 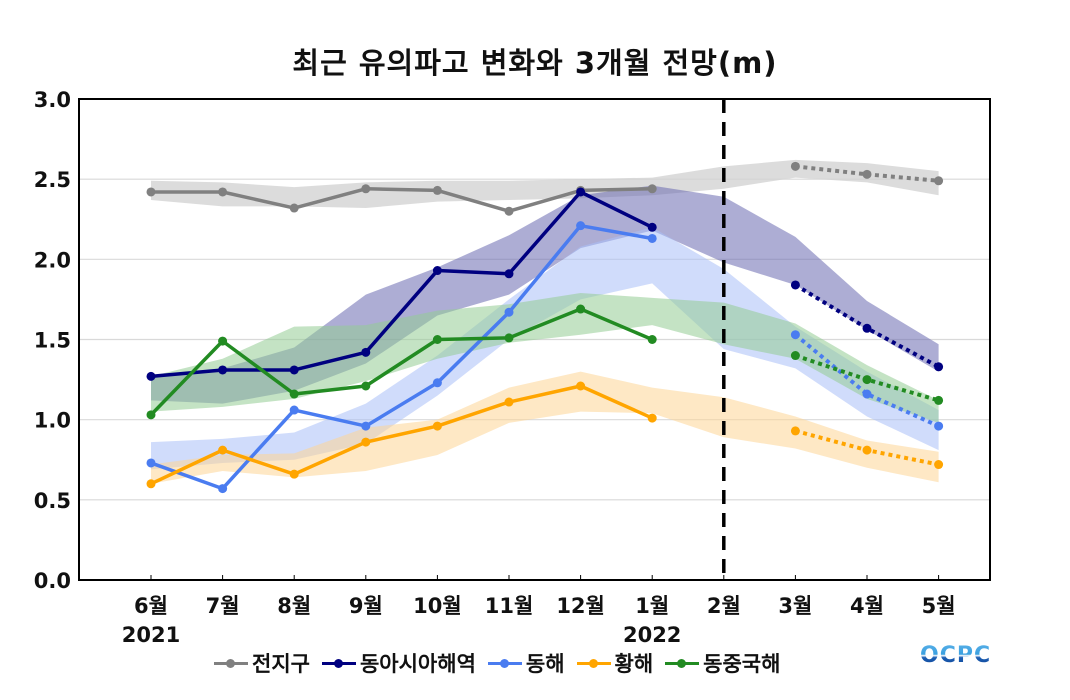 I want to click on y-tick-label: 1.0, so click(x=52, y=421).